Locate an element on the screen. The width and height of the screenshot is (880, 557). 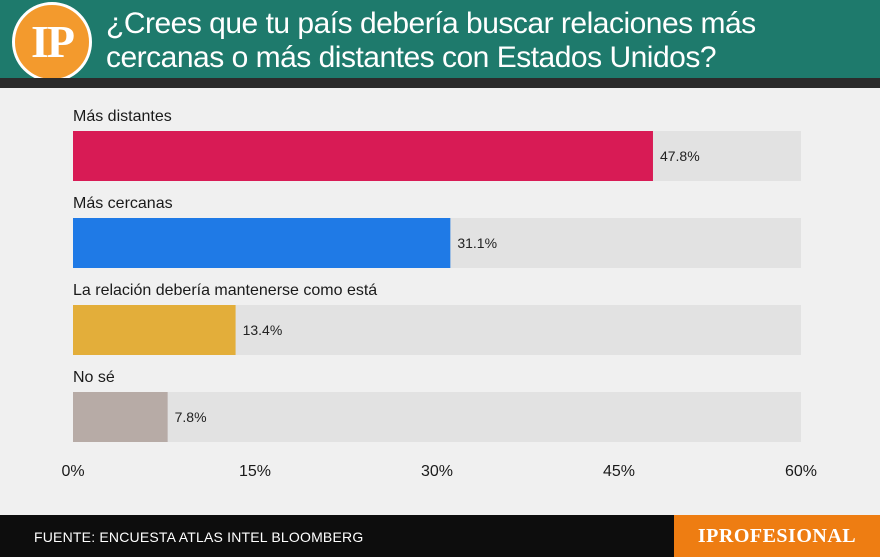
data-label: 31.1% is located at coordinates (477, 243).